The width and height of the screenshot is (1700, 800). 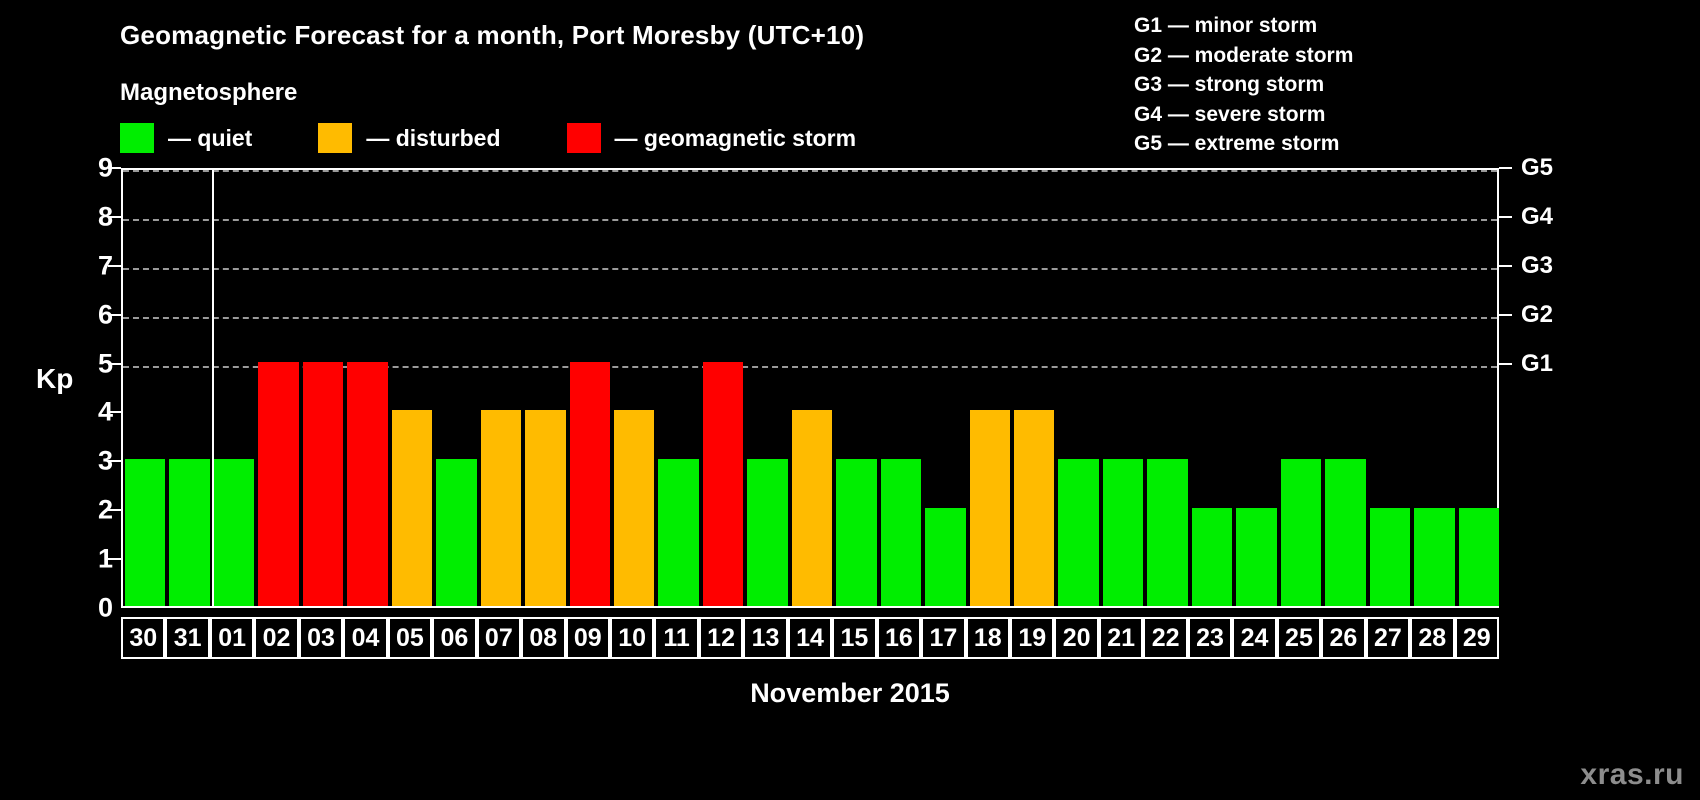 What do you see at coordinates (1244, 55) in the screenshot?
I see `g-scale-row-g2: G2 — moderate storm` at bounding box center [1244, 55].